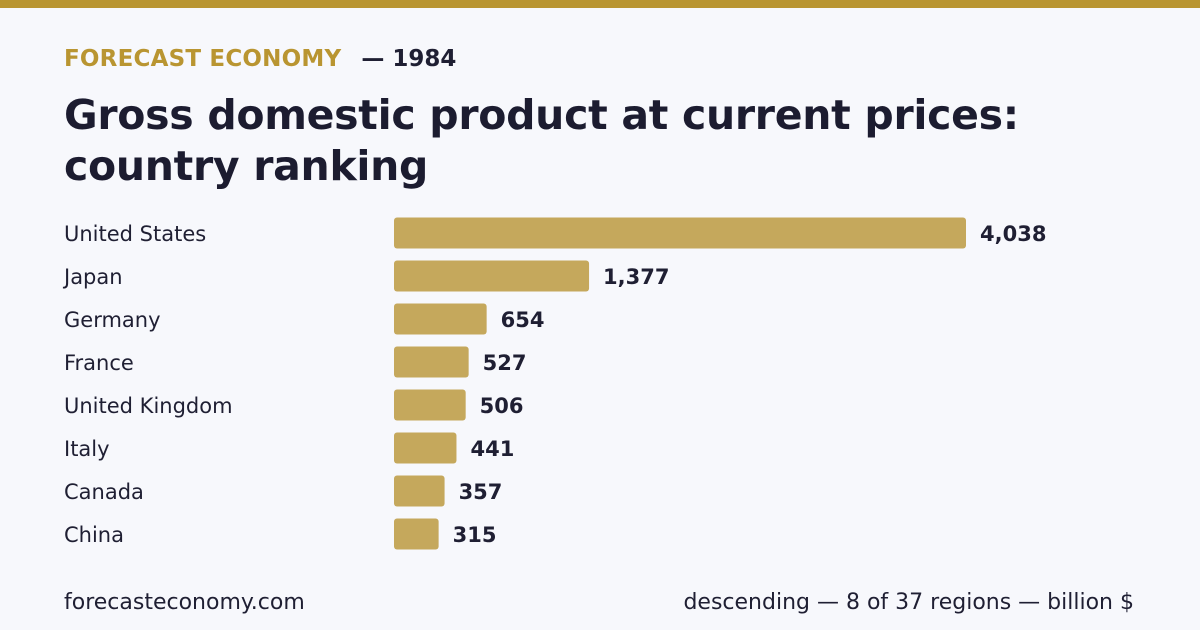 The height and width of the screenshot is (630, 1200). What do you see at coordinates (600, 4) in the screenshot?
I see `top-accent-bar` at bounding box center [600, 4].